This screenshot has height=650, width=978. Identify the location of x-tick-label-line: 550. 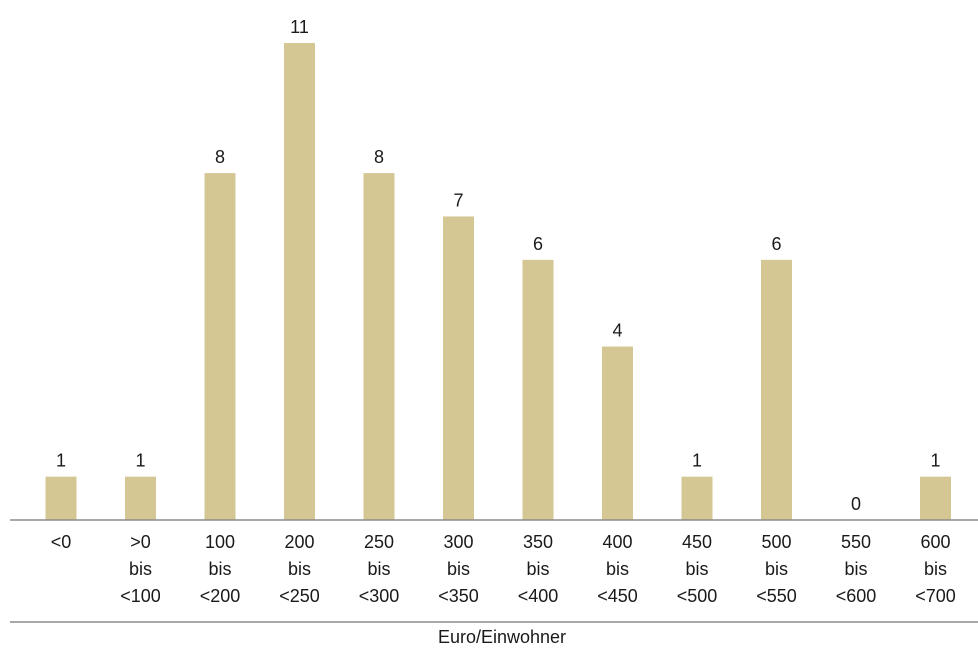
(856, 542).